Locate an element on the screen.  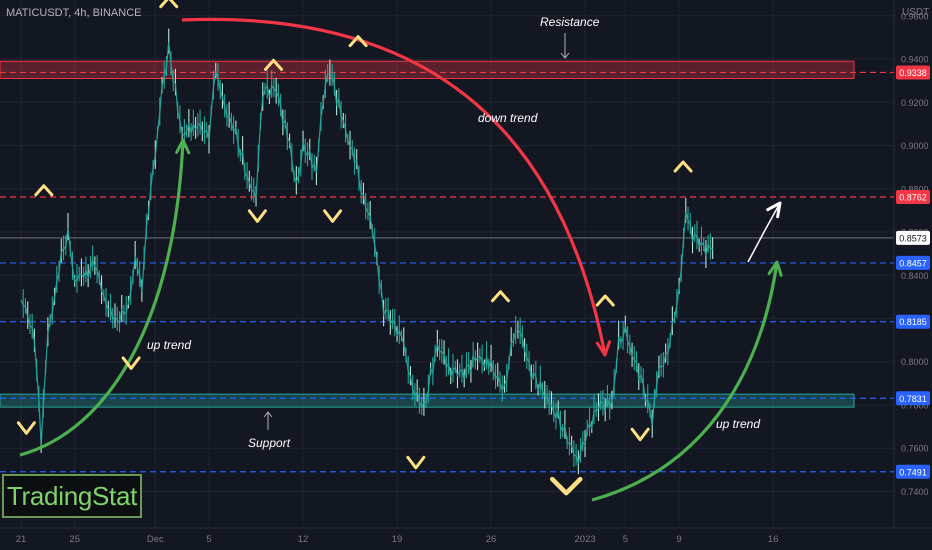
time-tick-label: 9 is located at coordinates (678, 539).